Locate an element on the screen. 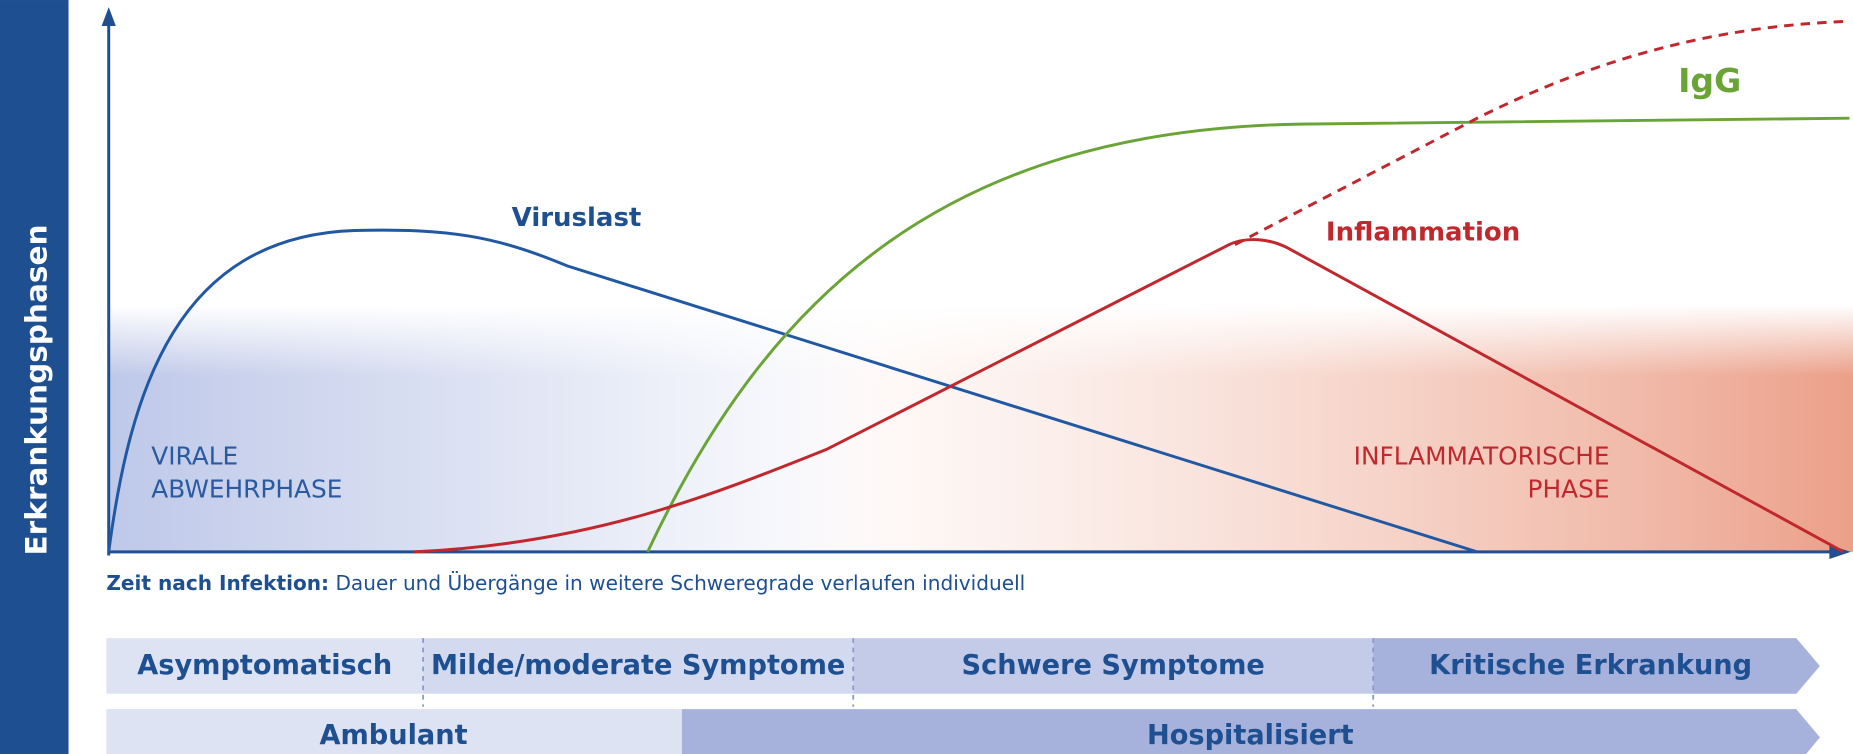 Image resolution: width=1853 pixels, height=754 pixels. side-bar is located at coordinates (34, 377).